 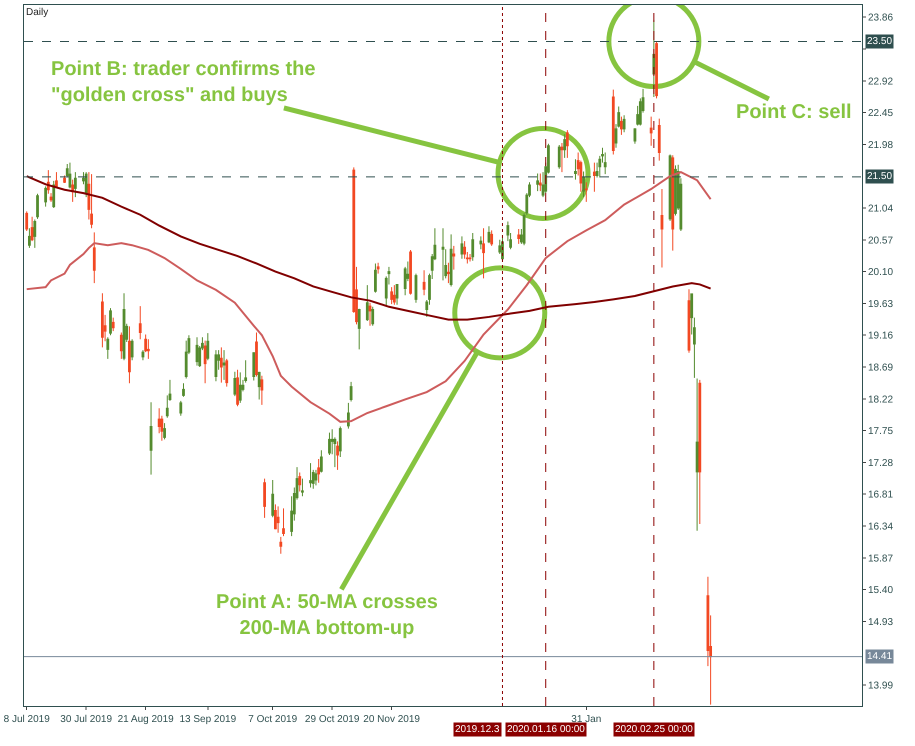 What do you see at coordinates (881, 527) in the screenshot?
I see `y-tick-label: 16.34` at bounding box center [881, 527].